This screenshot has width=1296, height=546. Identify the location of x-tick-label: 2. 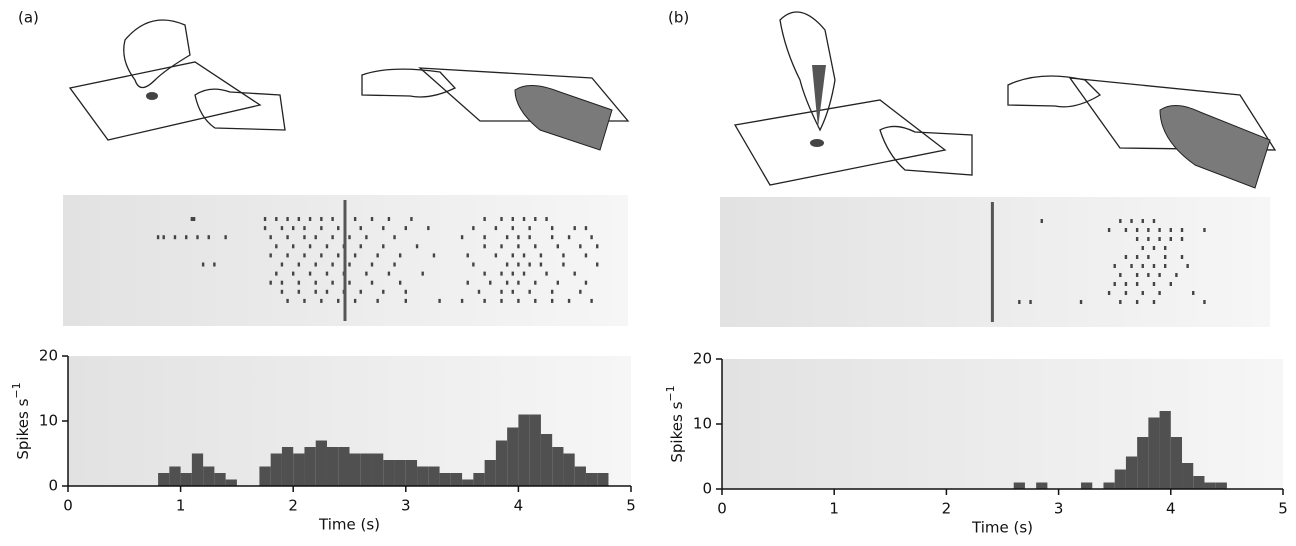
(947, 509).